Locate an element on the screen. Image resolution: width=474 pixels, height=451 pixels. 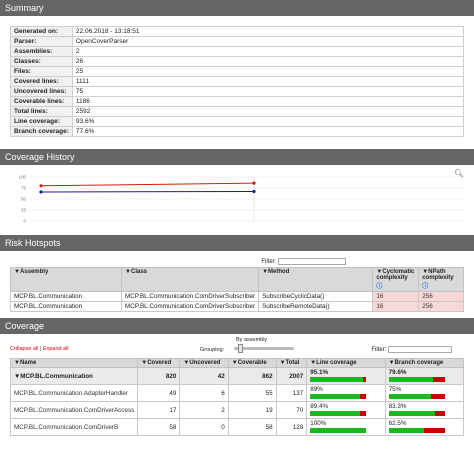
summary-row: Line coverage: 93.6% is located at coordinates (237, 121).